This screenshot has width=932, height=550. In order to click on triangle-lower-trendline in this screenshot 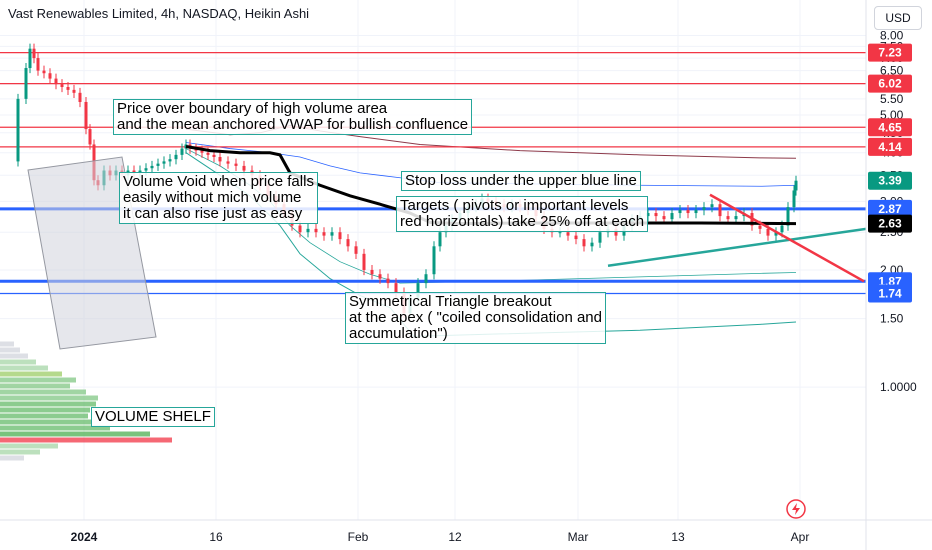, I will do `click(737, 247)`.